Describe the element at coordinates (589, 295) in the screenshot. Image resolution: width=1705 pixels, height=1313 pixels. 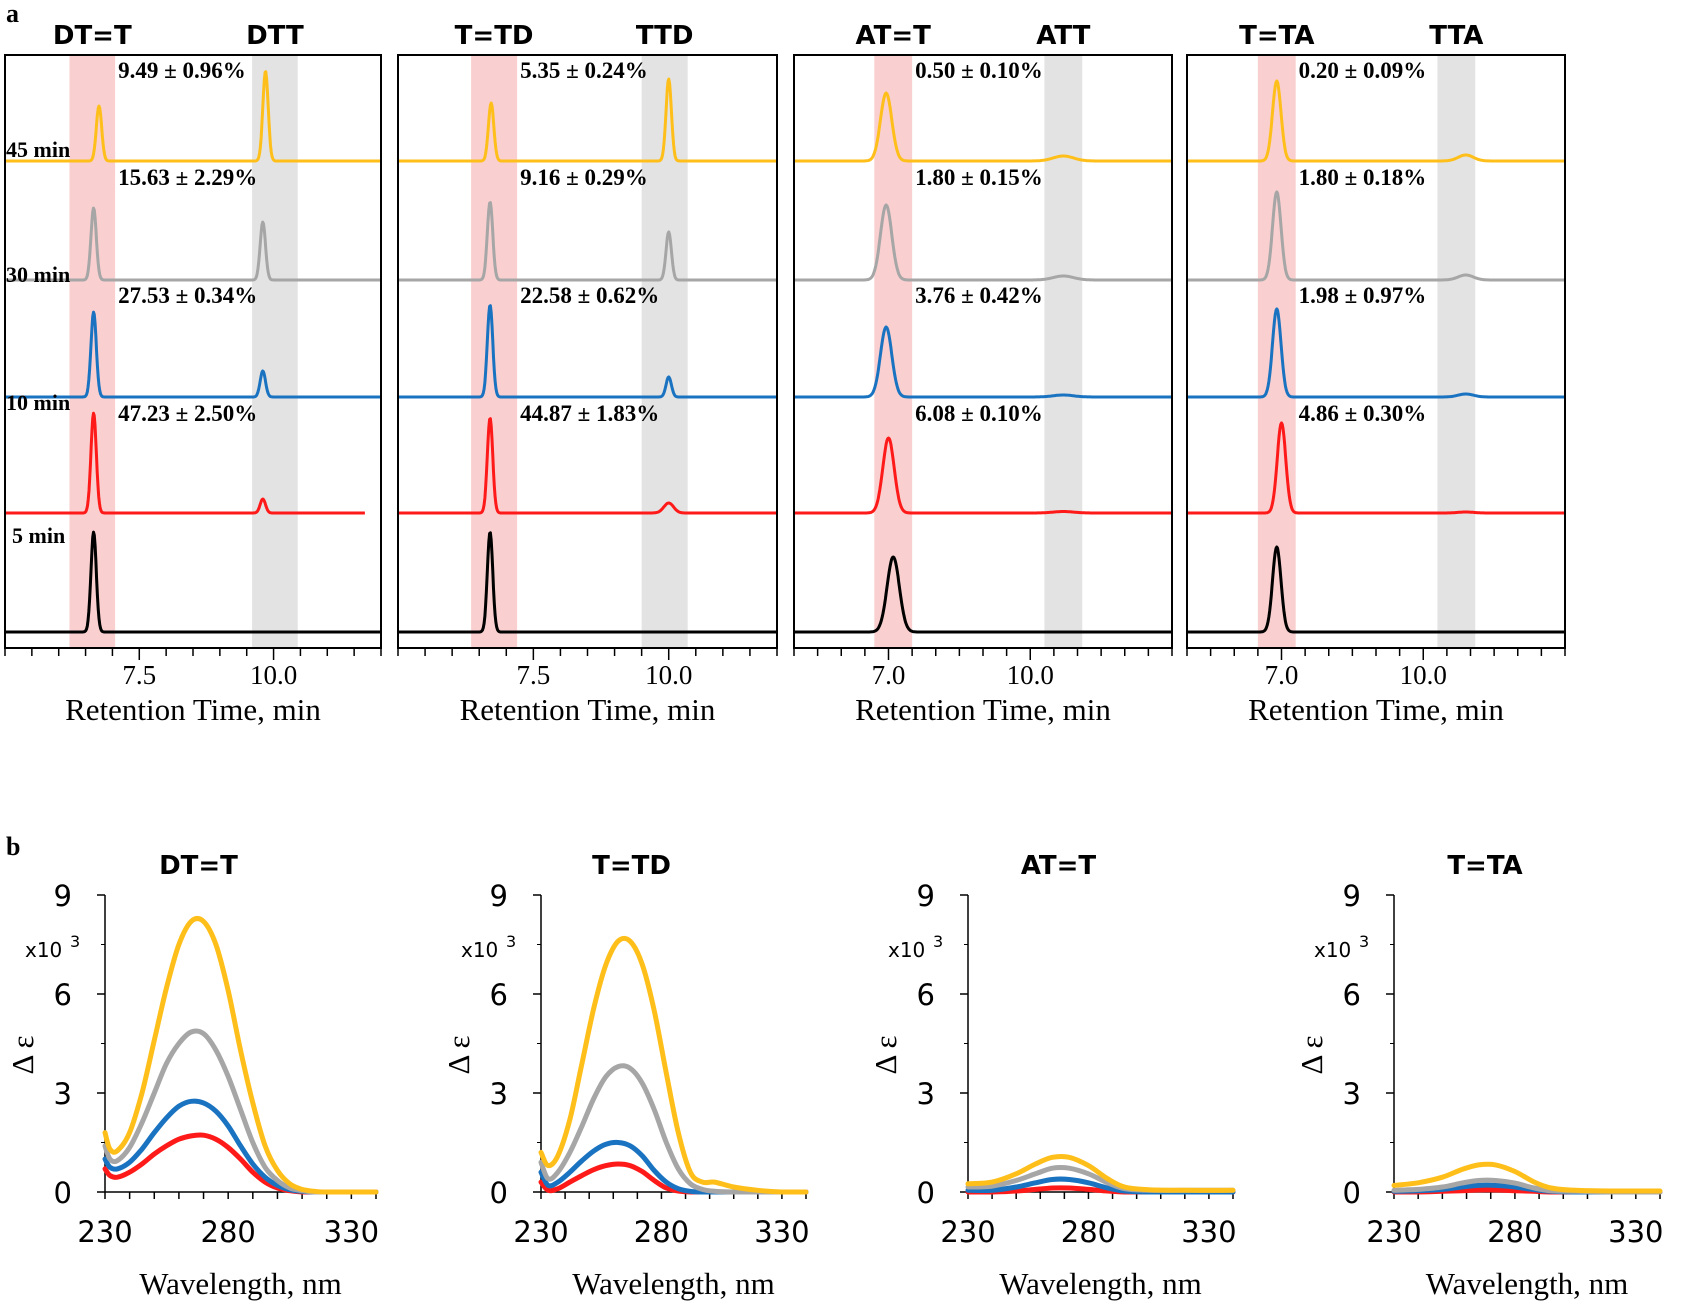
I see `percent-annotation: 22.58 ± 0.62%` at that location.